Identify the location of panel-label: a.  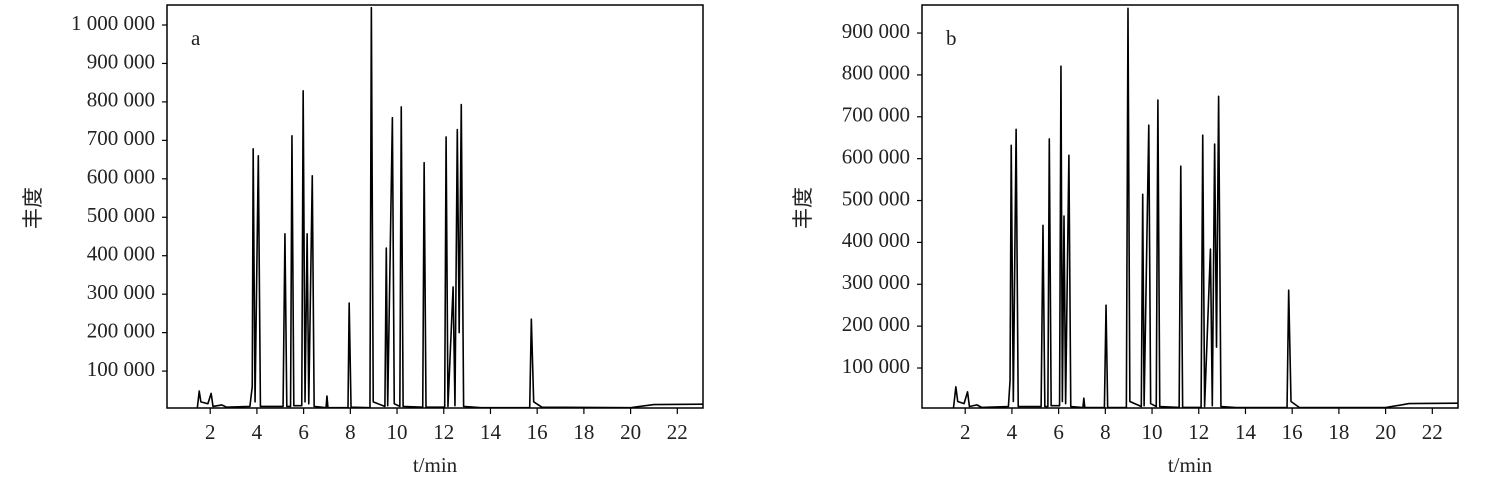
(196, 38).